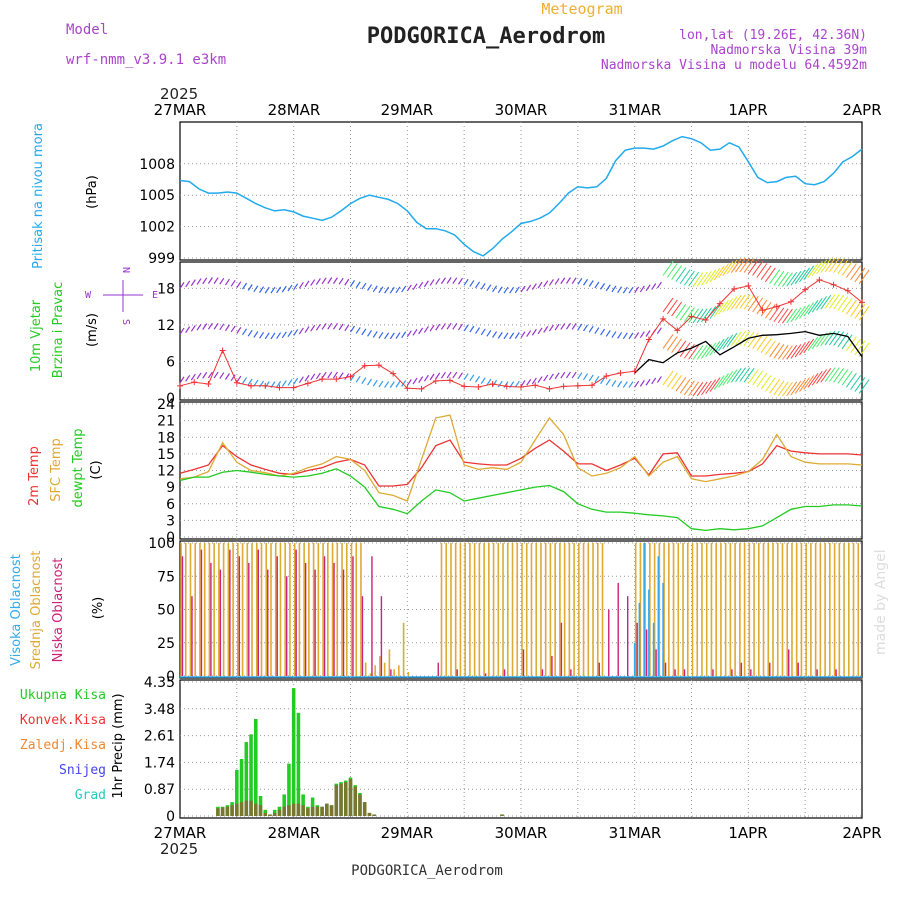 The image size is (900, 900). What do you see at coordinates (166, 405) in the screenshot?
I see `temperature-ytick-label: 24` at bounding box center [166, 405].